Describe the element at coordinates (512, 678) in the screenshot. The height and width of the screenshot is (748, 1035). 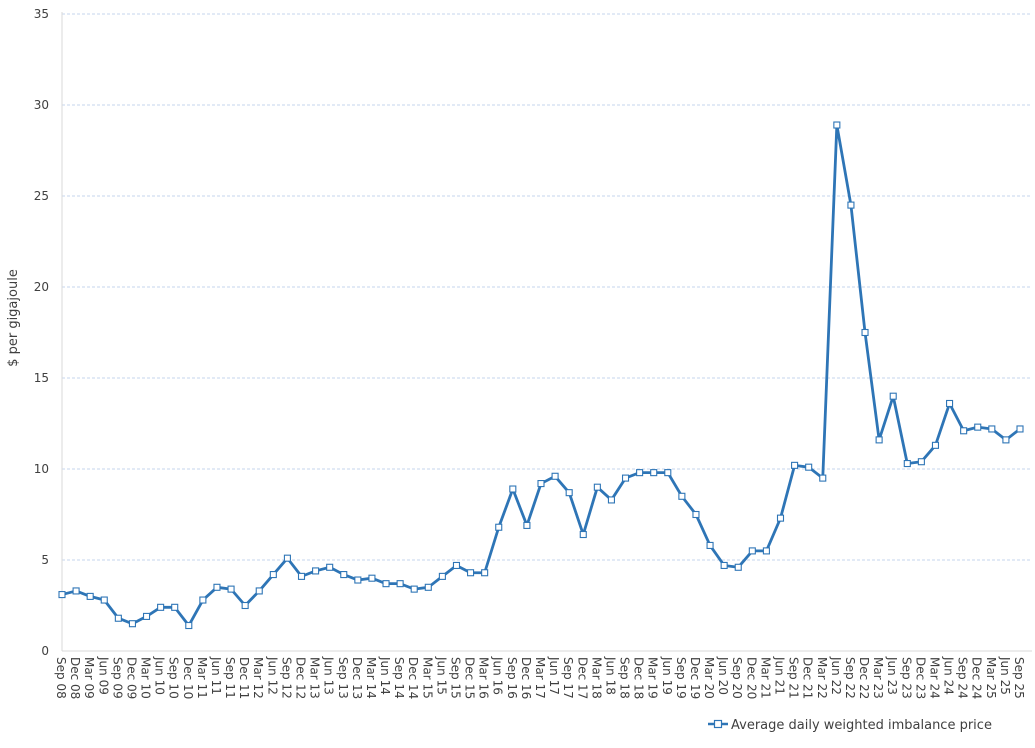
I see `x-tick-label: Sep 16` at that location.